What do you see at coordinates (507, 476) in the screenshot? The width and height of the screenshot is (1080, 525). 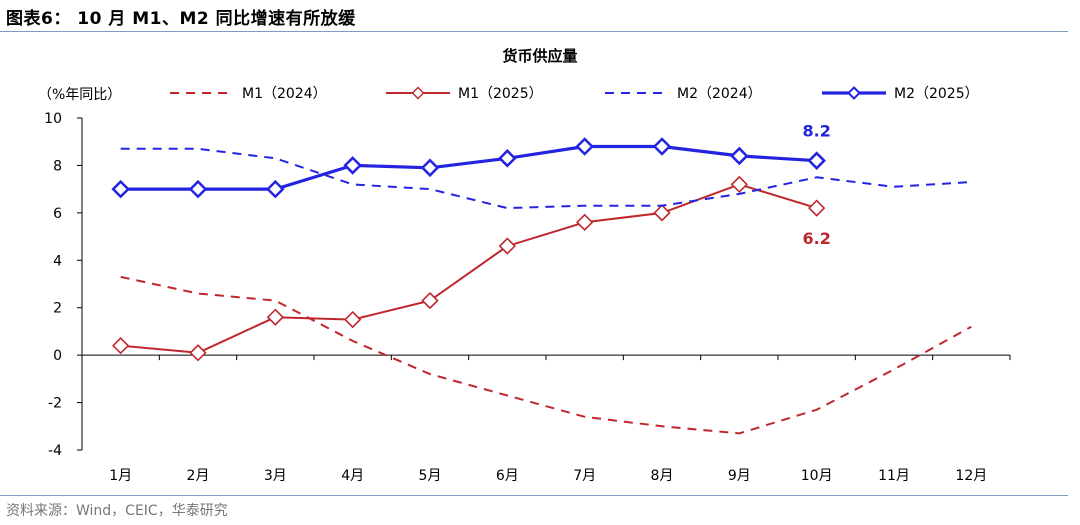 I see `x-tick-label: 6月` at bounding box center [507, 476].